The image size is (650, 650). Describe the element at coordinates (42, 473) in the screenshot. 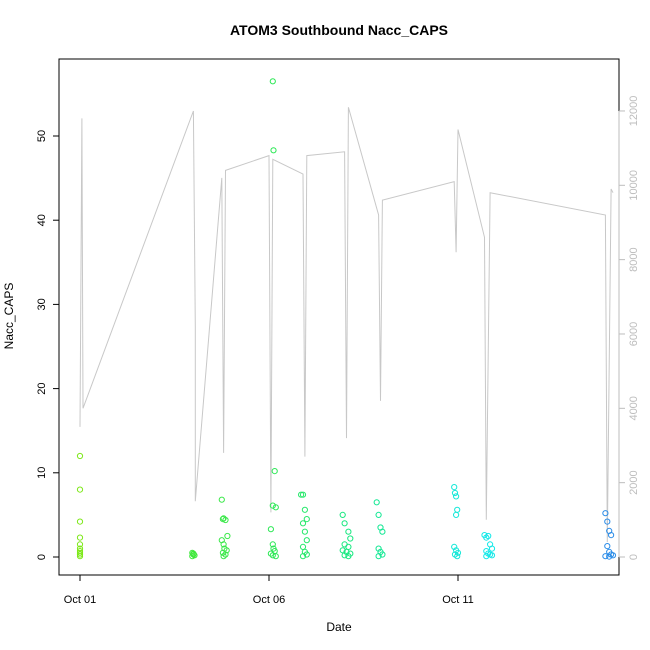

I see `left-tick-label: 10` at that location.